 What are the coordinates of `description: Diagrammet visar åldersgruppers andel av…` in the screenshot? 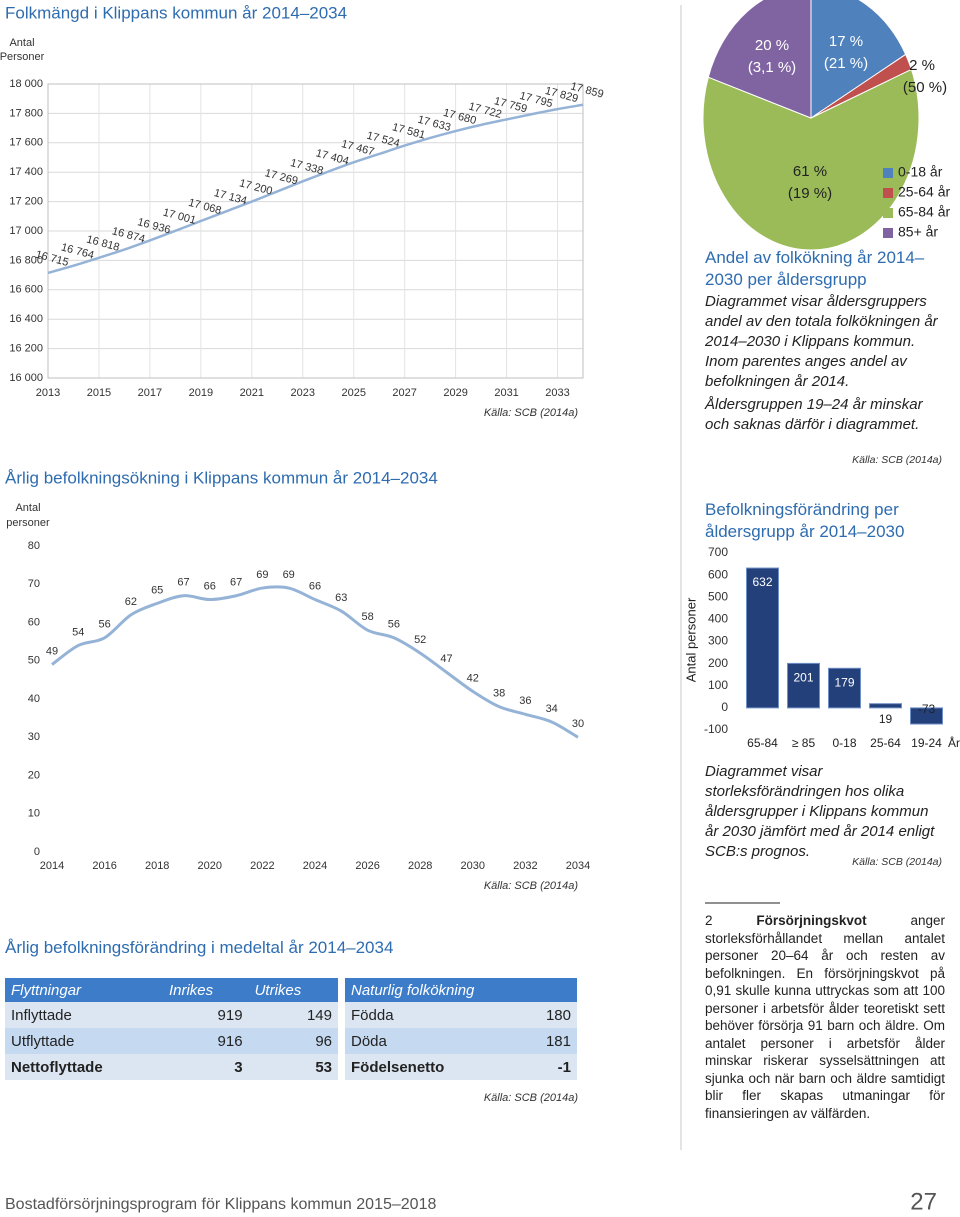 It's located at (821, 341).